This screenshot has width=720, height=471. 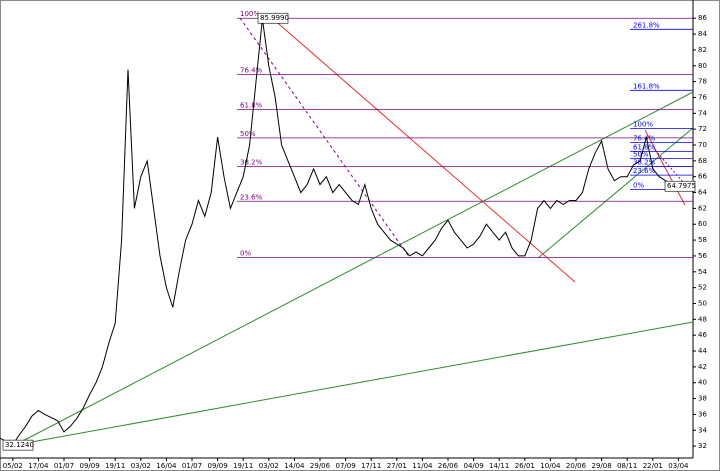 What do you see at coordinates (499, 466) in the screenshot?
I see `x-tick-label: 14/11` at bounding box center [499, 466].